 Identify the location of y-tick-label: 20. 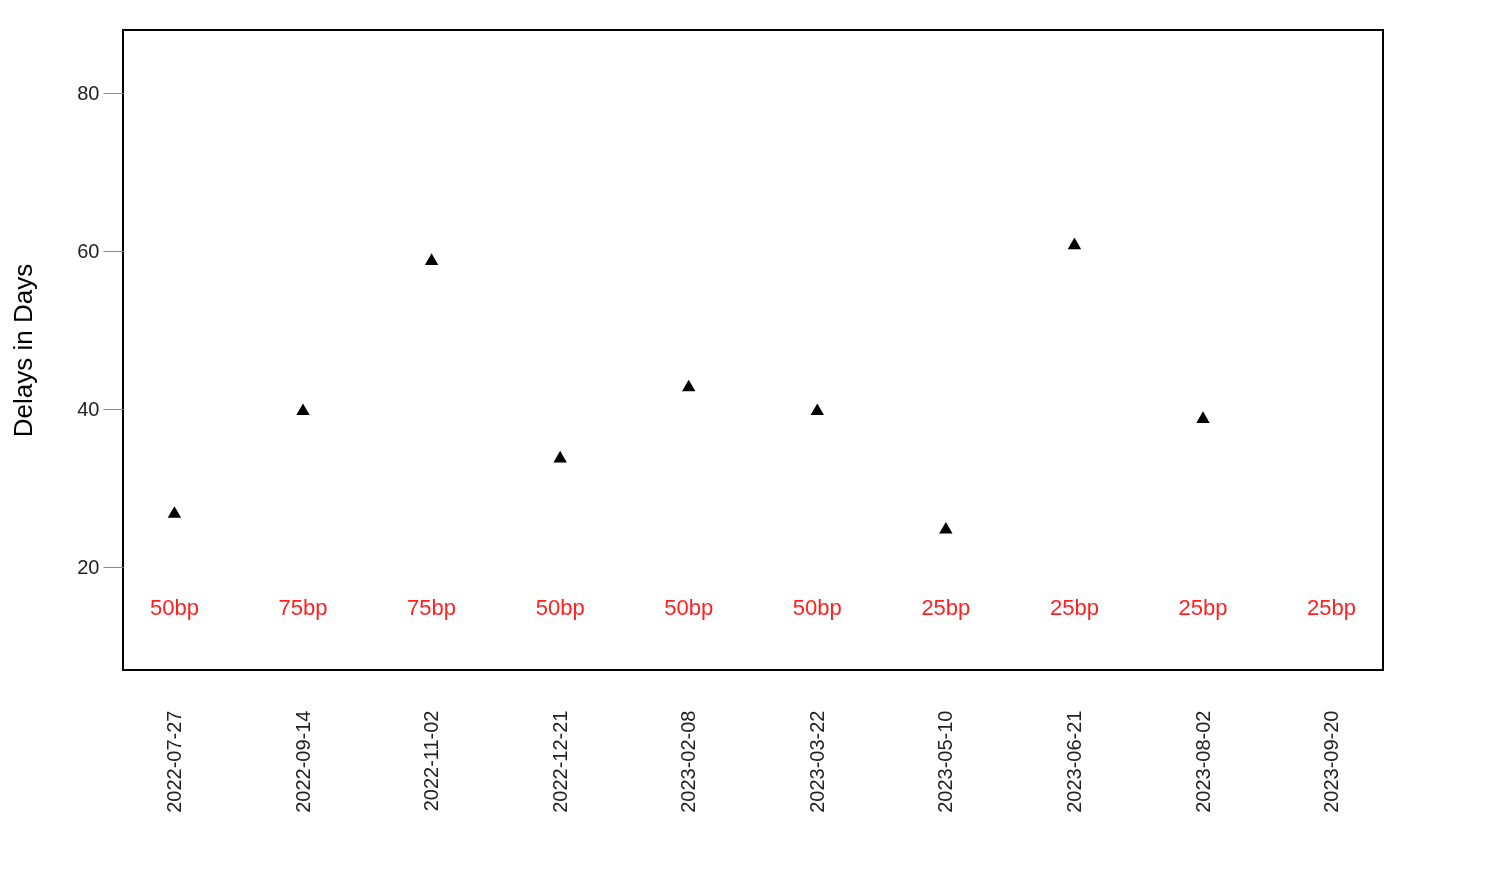
(88, 566).